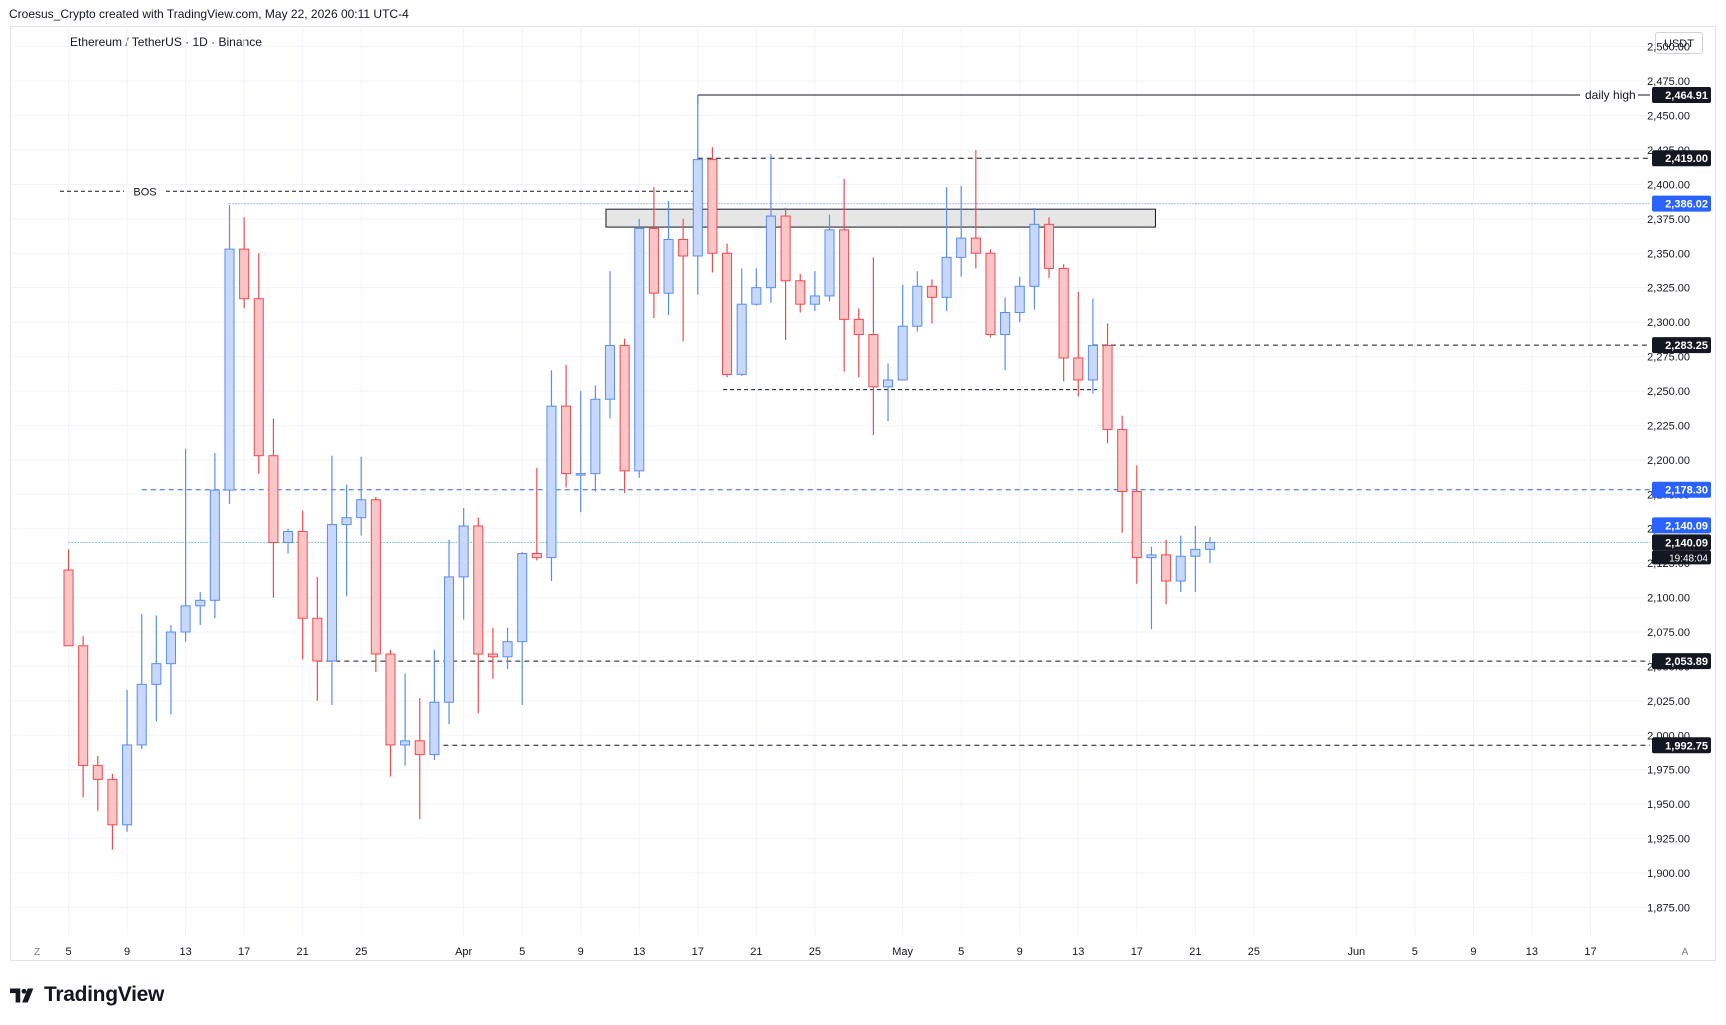  Describe the element at coordinates (1668, 840) in the screenshot. I see `price-tick-label: 1,925.00` at that location.